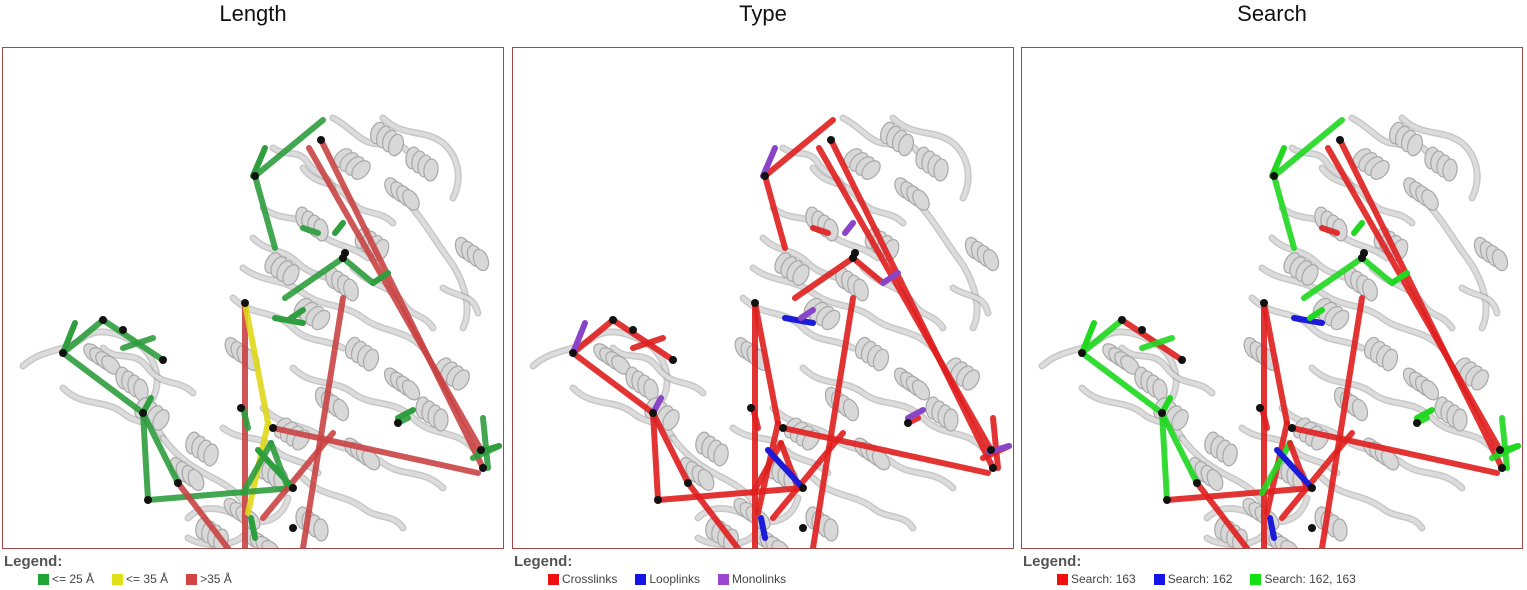 Image resolution: width=1527 pixels, height=590 pixels. I want to click on legend-label: Search: 162, 163, so click(1310, 579).